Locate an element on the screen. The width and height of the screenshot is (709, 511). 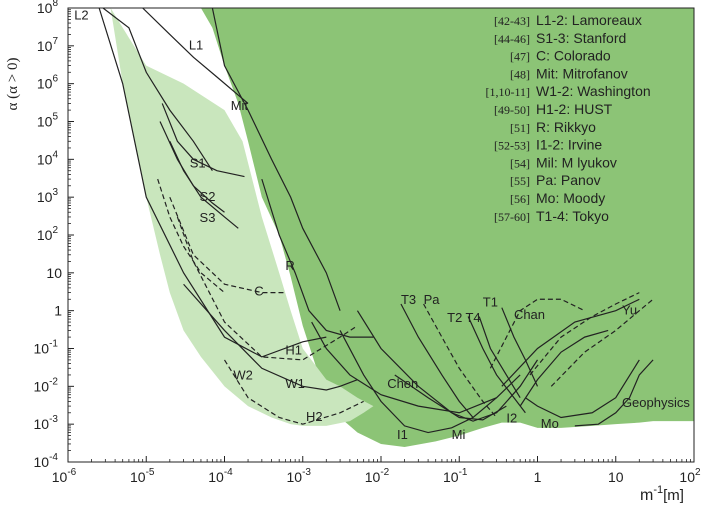
curve-label-c: C is located at coordinates (258, 291).